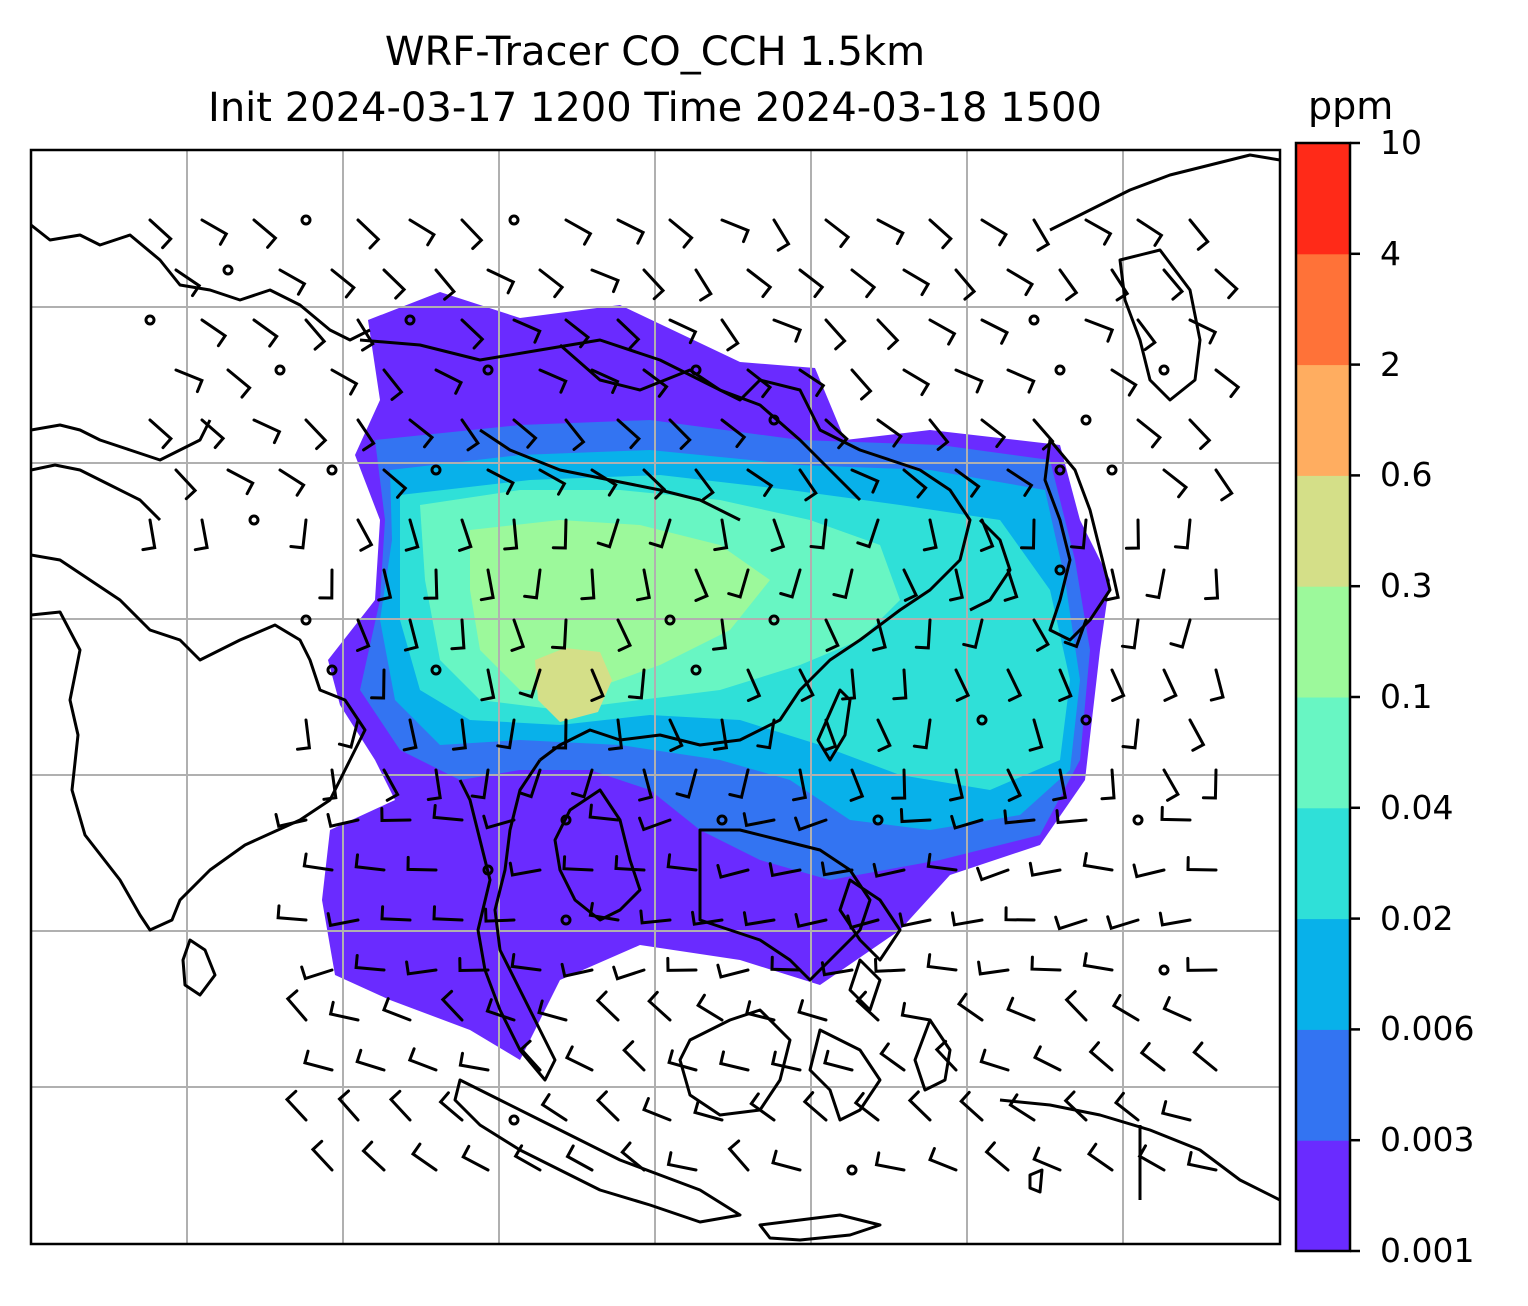 The image size is (1528, 1306). Describe the element at coordinates (1427, 1029) in the screenshot. I see `colorbar-tick-label: 0.006` at that location.